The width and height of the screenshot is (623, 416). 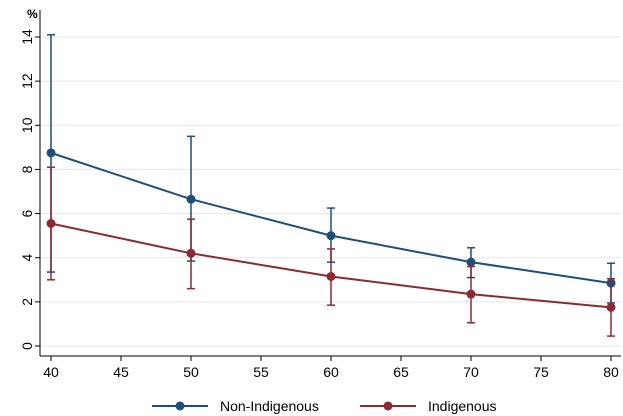 What do you see at coordinates (471, 372) in the screenshot?
I see `x-tick-label: 70` at bounding box center [471, 372].